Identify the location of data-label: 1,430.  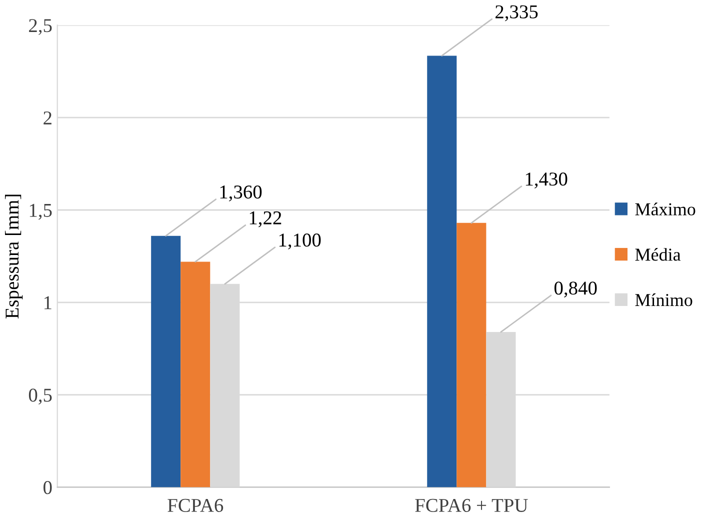
(547, 180).